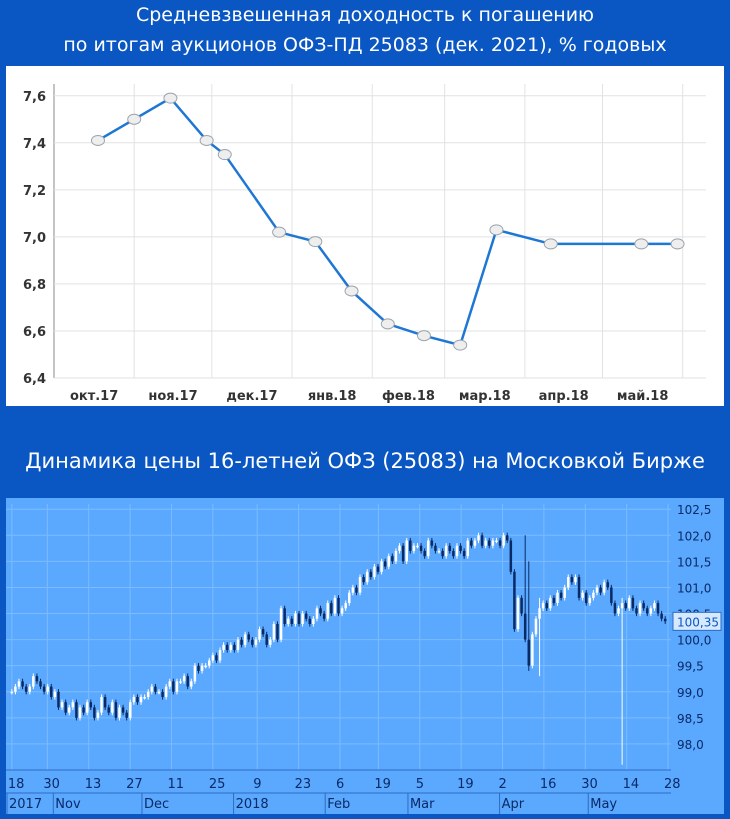 This screenshot has height=819, width=730. I want to click on last-price-box, so click(697, 621).